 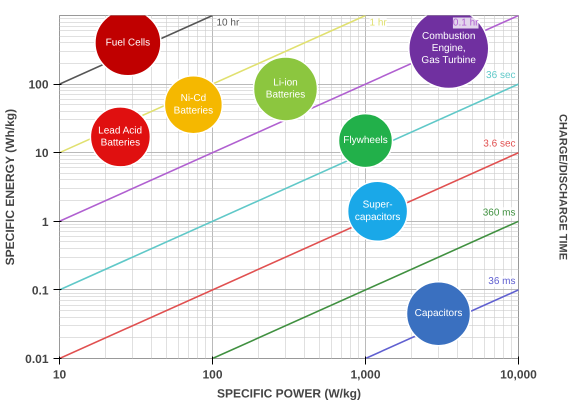 I want to click on series-label: 3.6 sec, so click(x=499, y=144).